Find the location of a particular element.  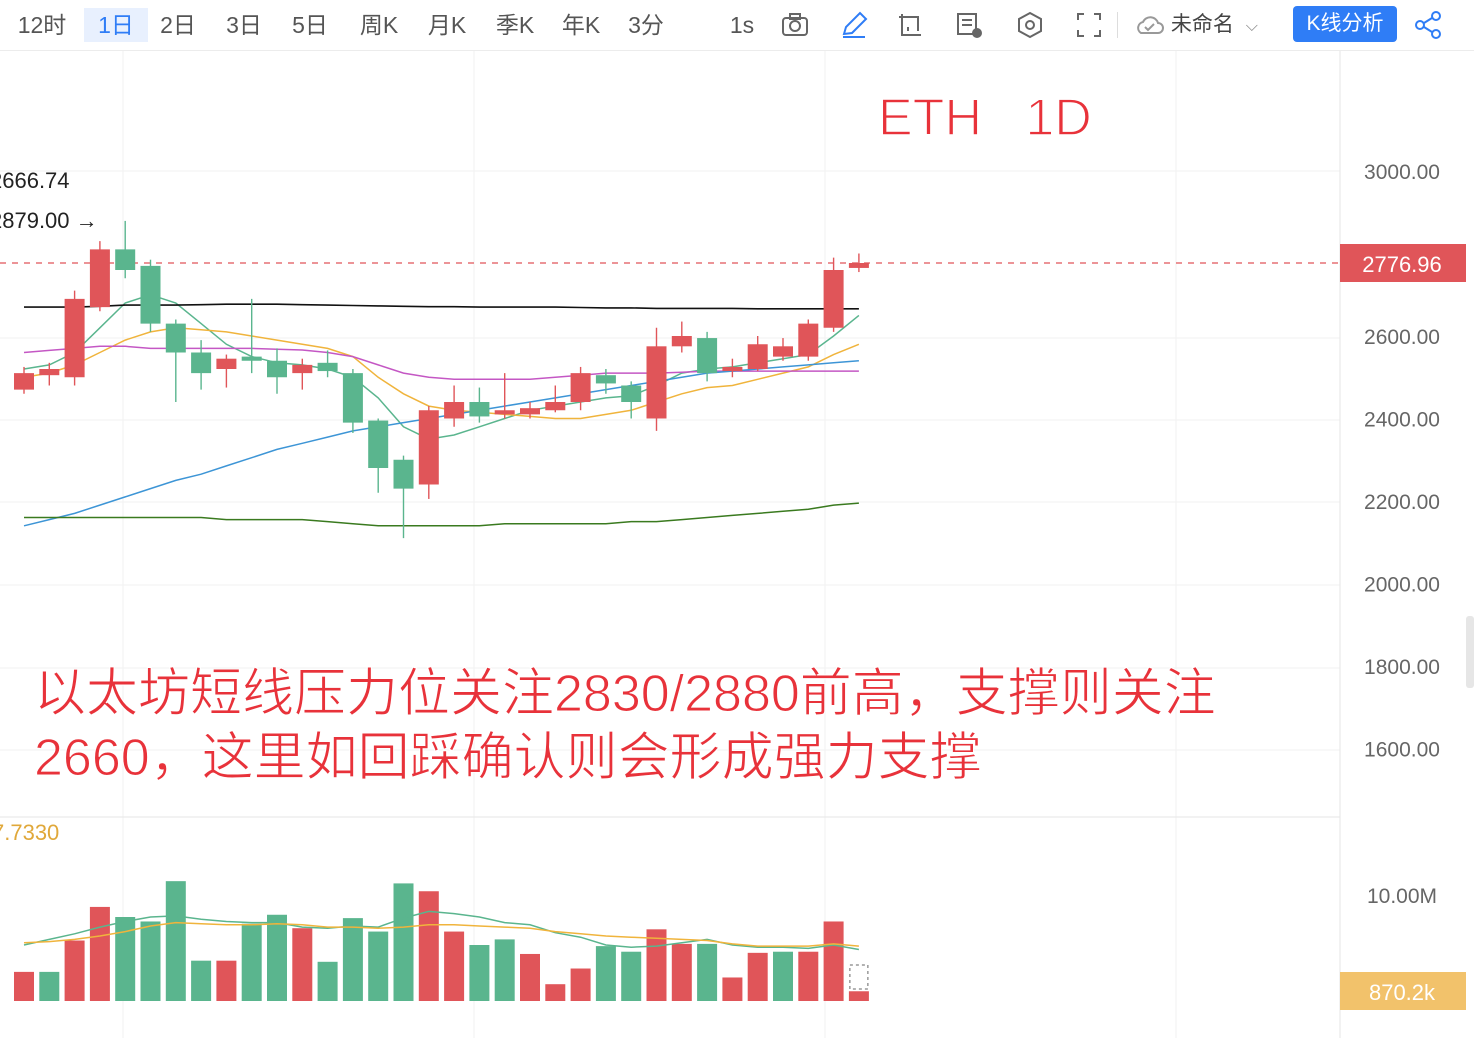

ma-line-ma_blue is located at coordinates (441, 443).